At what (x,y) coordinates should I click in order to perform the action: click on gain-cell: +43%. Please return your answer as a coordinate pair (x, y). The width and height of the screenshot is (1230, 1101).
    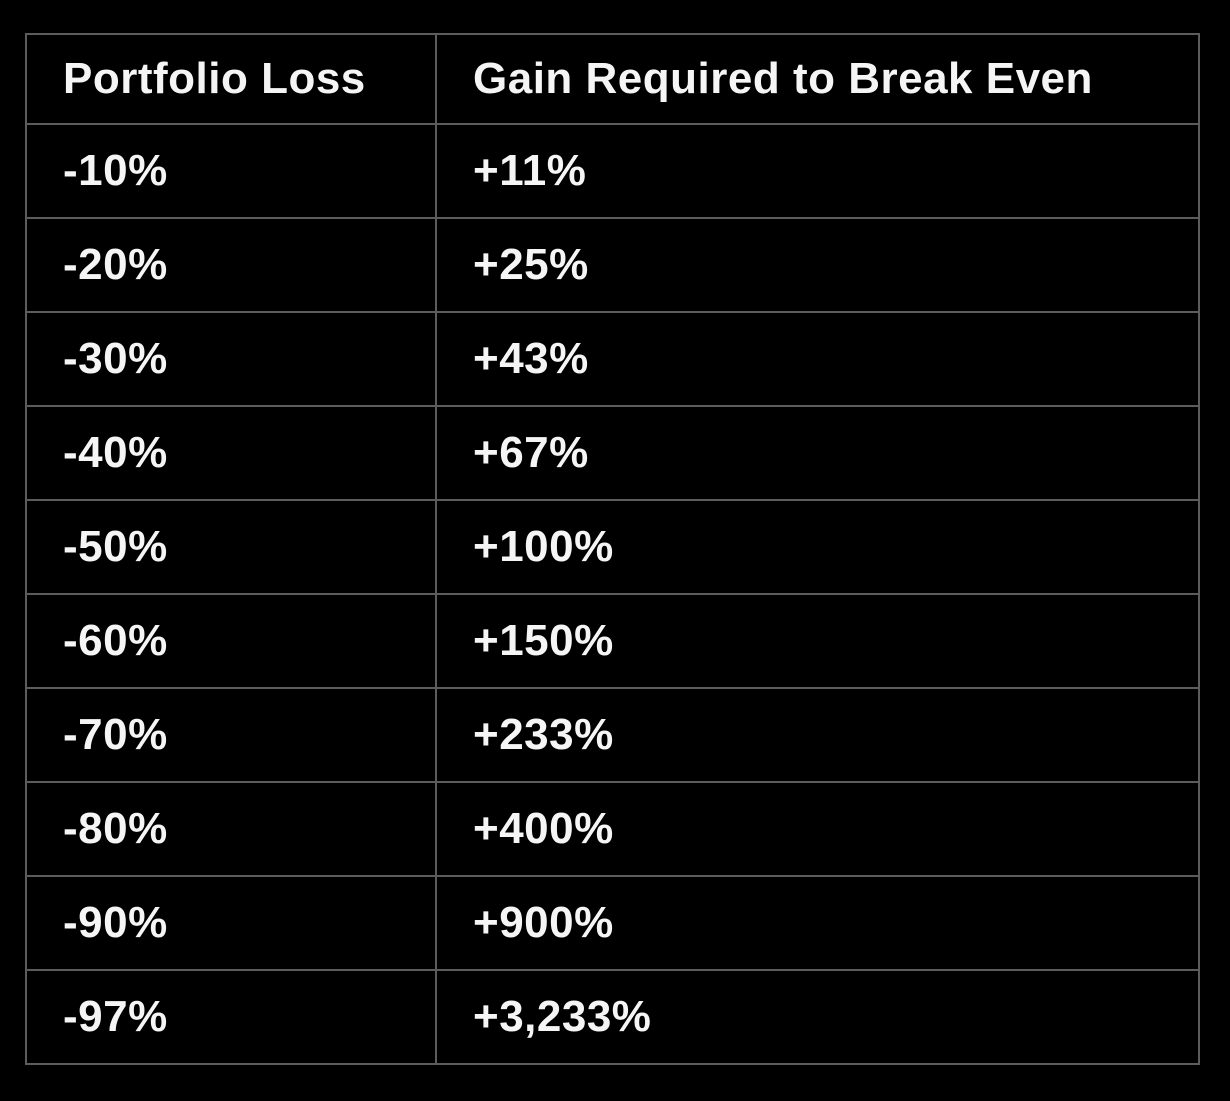
    Looking at the image, I should click on (817, 359).